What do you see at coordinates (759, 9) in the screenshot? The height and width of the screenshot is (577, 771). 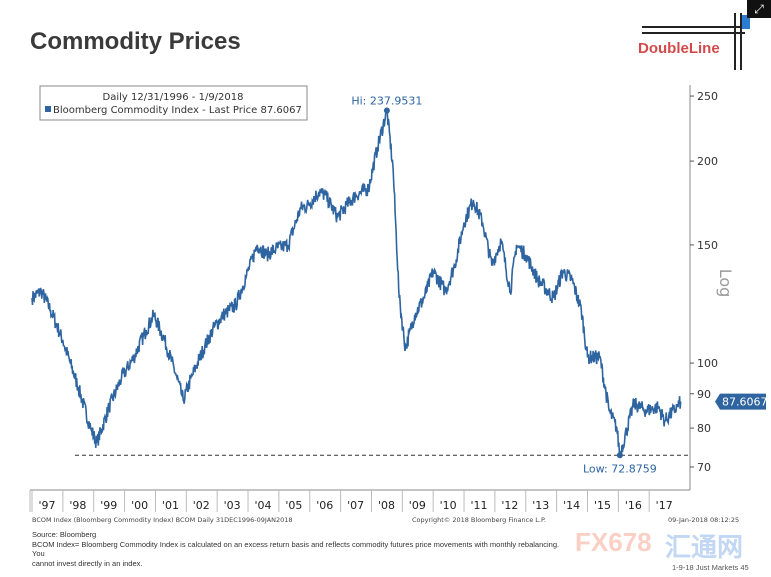 I see `expand-icon: ⤢` at bounding box center [759, 9].